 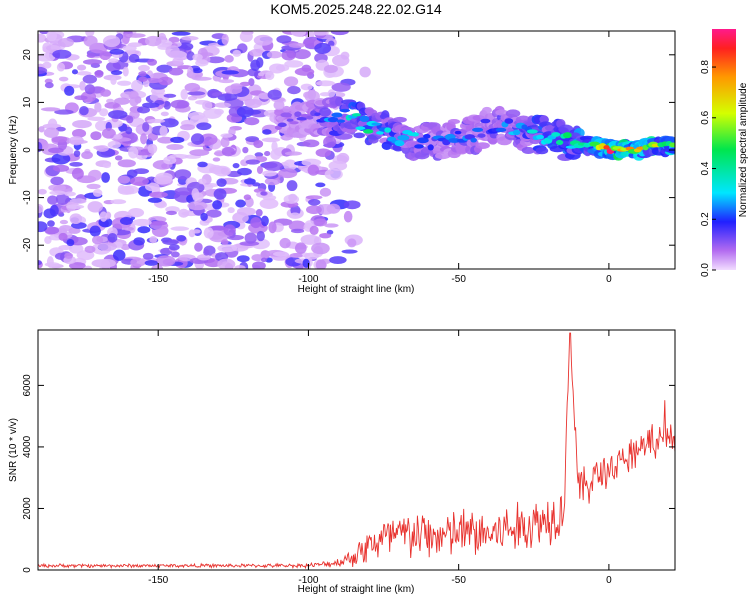 What do you see at coordinates (27, 55) in the screenshot?
I see `y-tick-label: 20` at bounding box center [27, 55].